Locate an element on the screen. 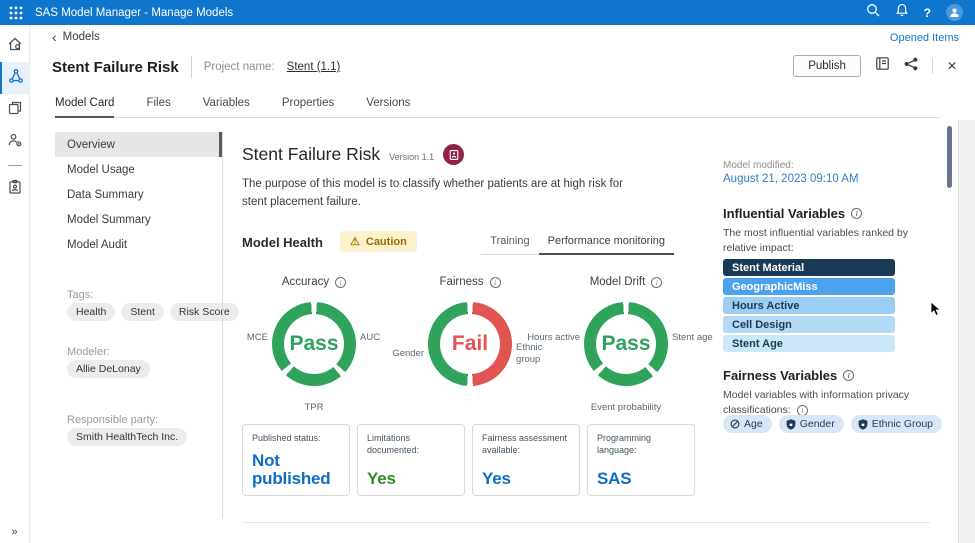 The height and width of the screenshot is (543, 975). gauge-title-text: Fairness is located at coordinates (461, 282).